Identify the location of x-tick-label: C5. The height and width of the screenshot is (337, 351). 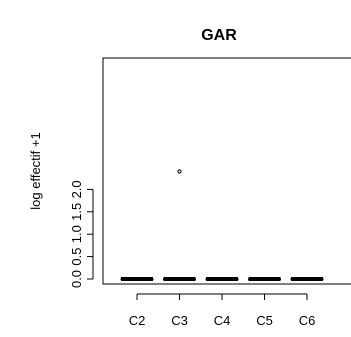
(264, 320).